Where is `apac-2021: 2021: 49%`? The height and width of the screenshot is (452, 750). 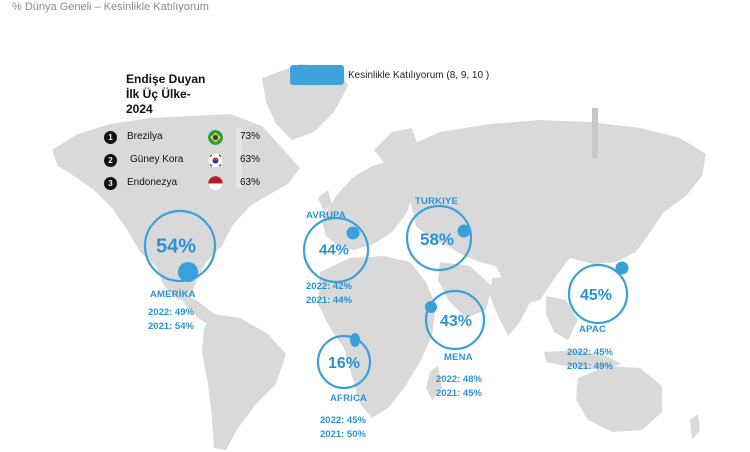 apac-2021: 2021: 49% is located at coordinates (590, 366).